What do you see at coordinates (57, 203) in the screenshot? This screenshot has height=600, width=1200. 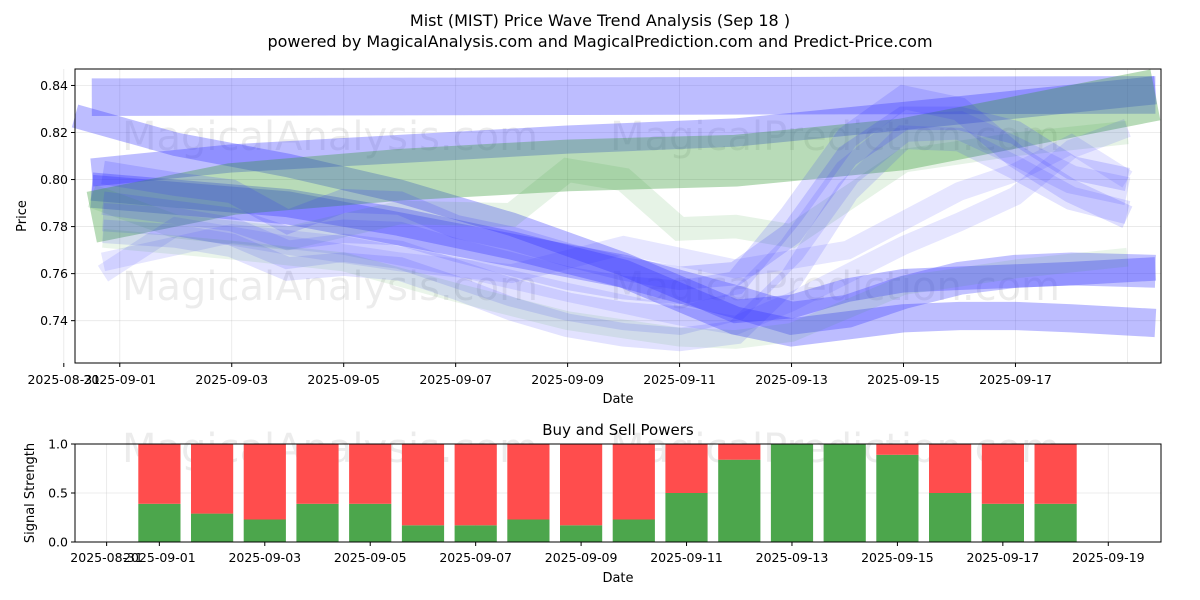 I see `price-y-ticks: 0.74 0.76 0.78 0.80 0.82 0.84` at bounding box center [57, 203].